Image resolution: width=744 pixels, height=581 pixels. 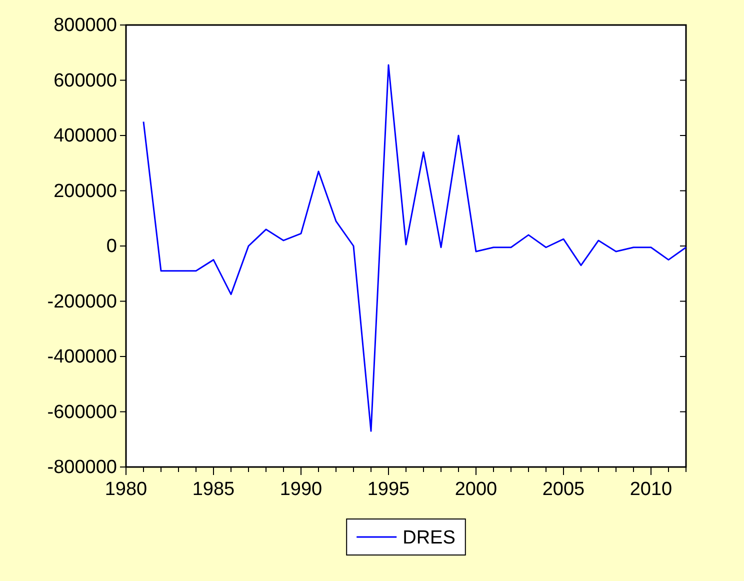 What do you see at coordinates (388, 489) in the screenshot?
I see `x-tick-label: 1995` at bounding box center [388, 489].